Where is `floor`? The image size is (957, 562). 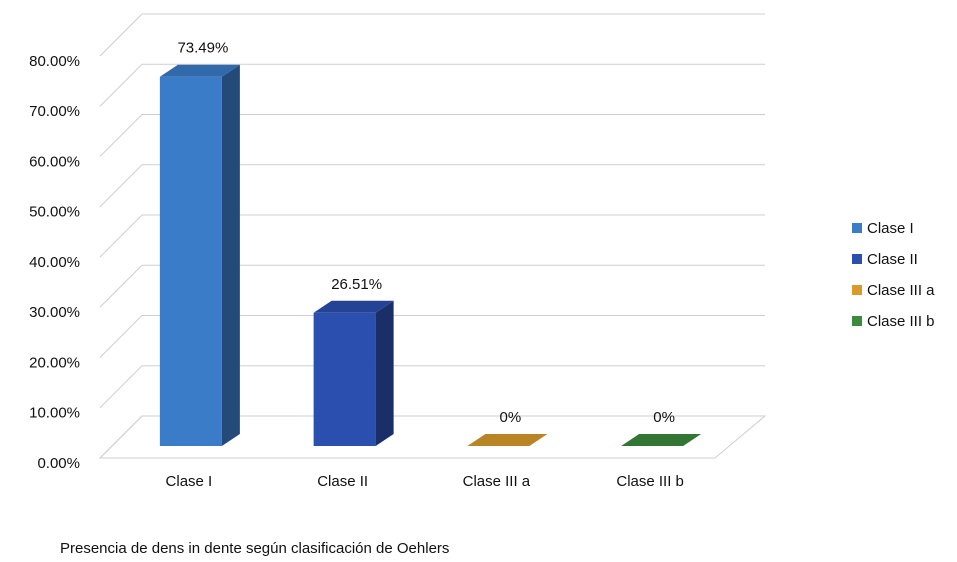 floor is located at coordinates (432, 437).